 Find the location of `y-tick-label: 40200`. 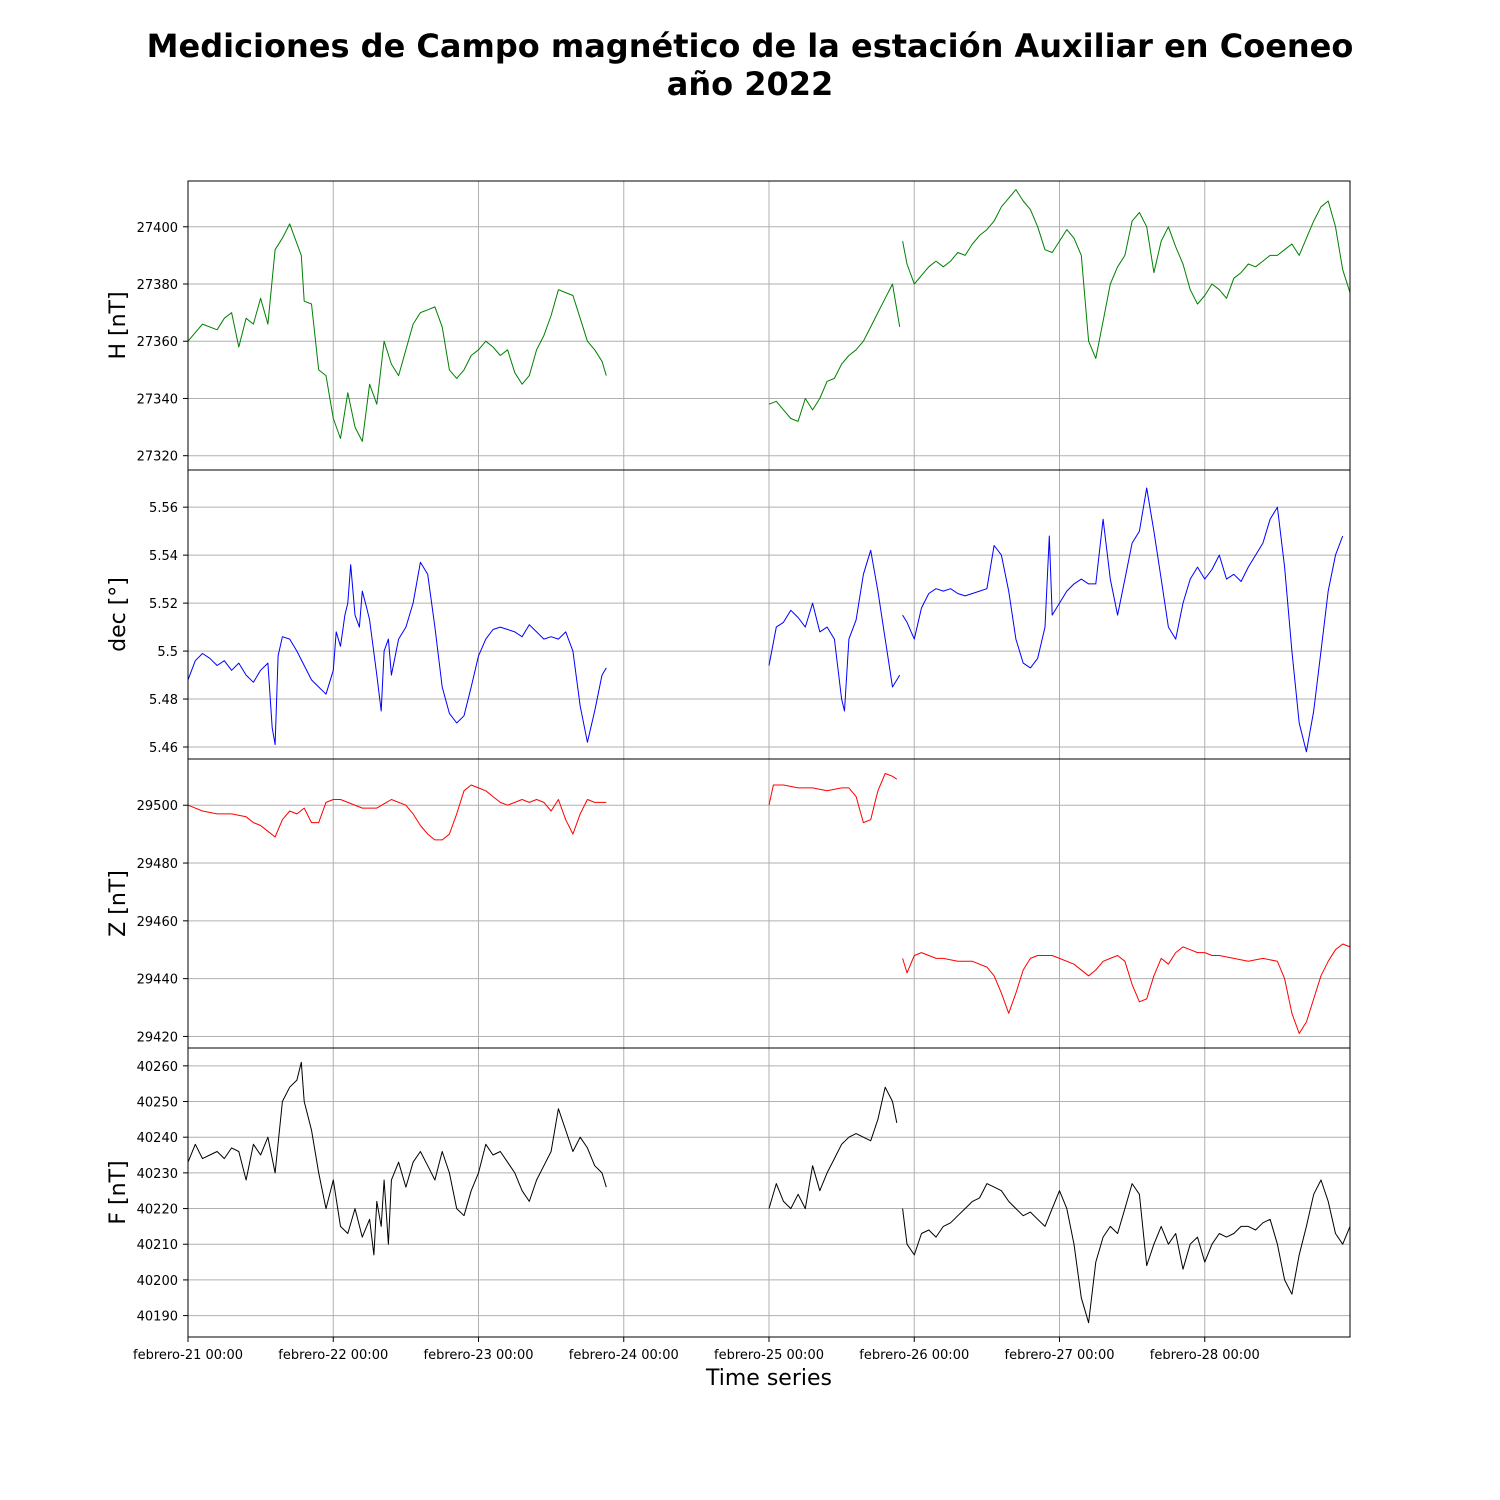

y-tick-label: 40200 is located at coordinates (157, 1281).